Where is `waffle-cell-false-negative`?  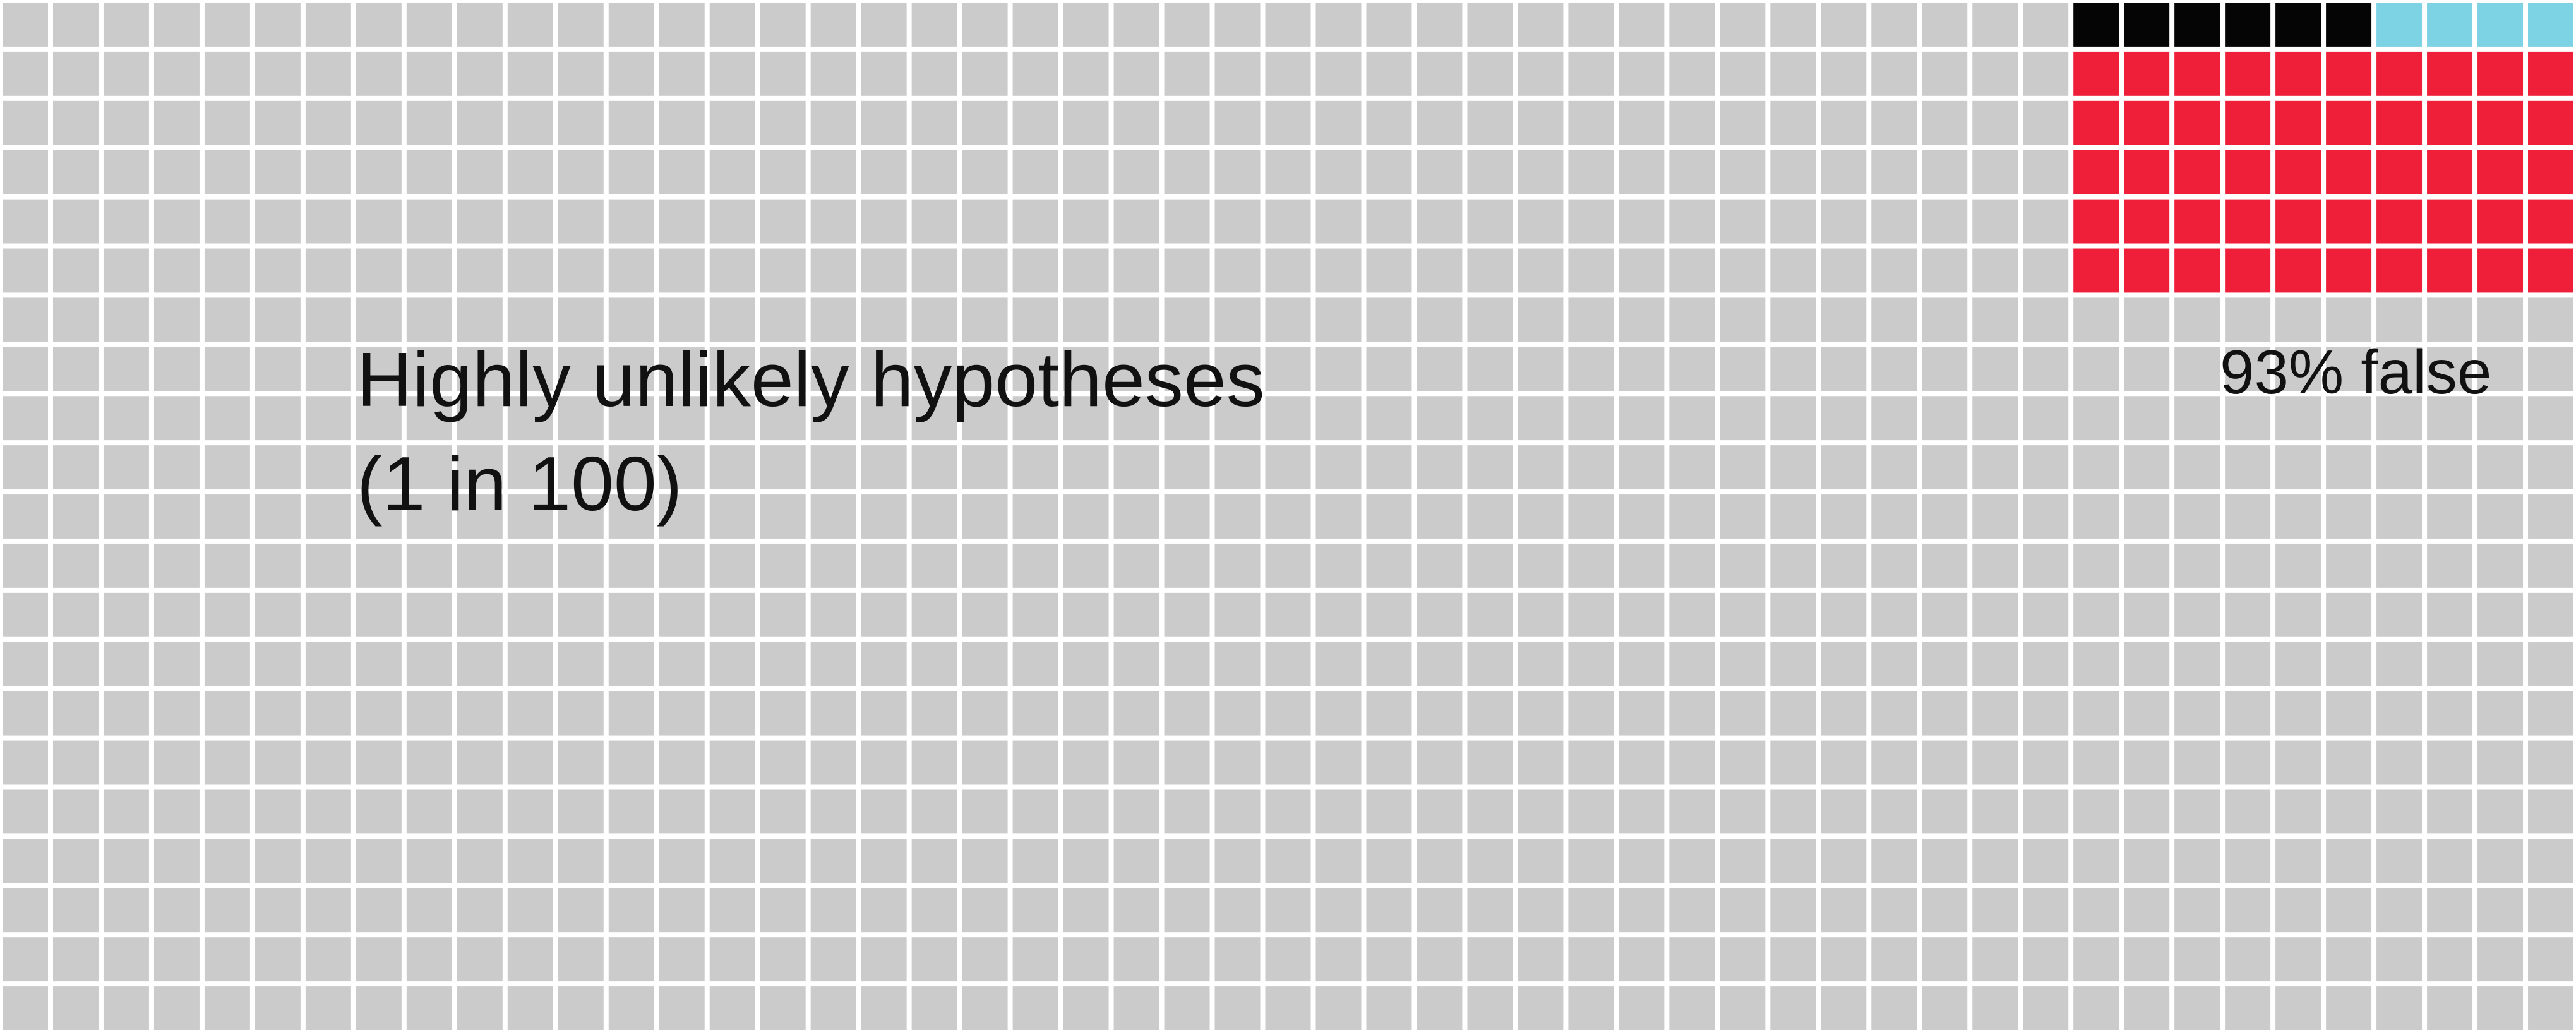
waffle-cell-false-negative is located at coordinates (2450, 25).